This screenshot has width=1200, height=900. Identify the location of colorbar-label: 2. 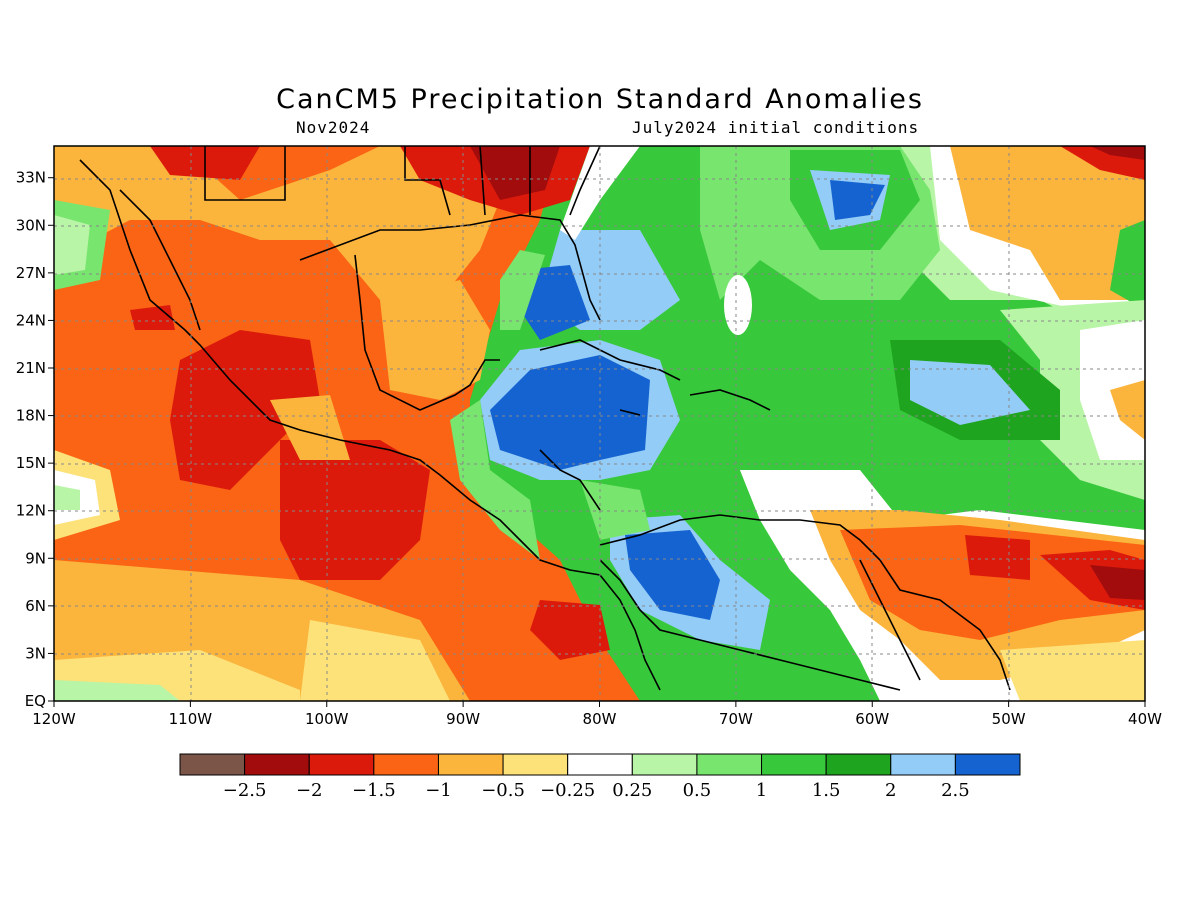
(890, 790).